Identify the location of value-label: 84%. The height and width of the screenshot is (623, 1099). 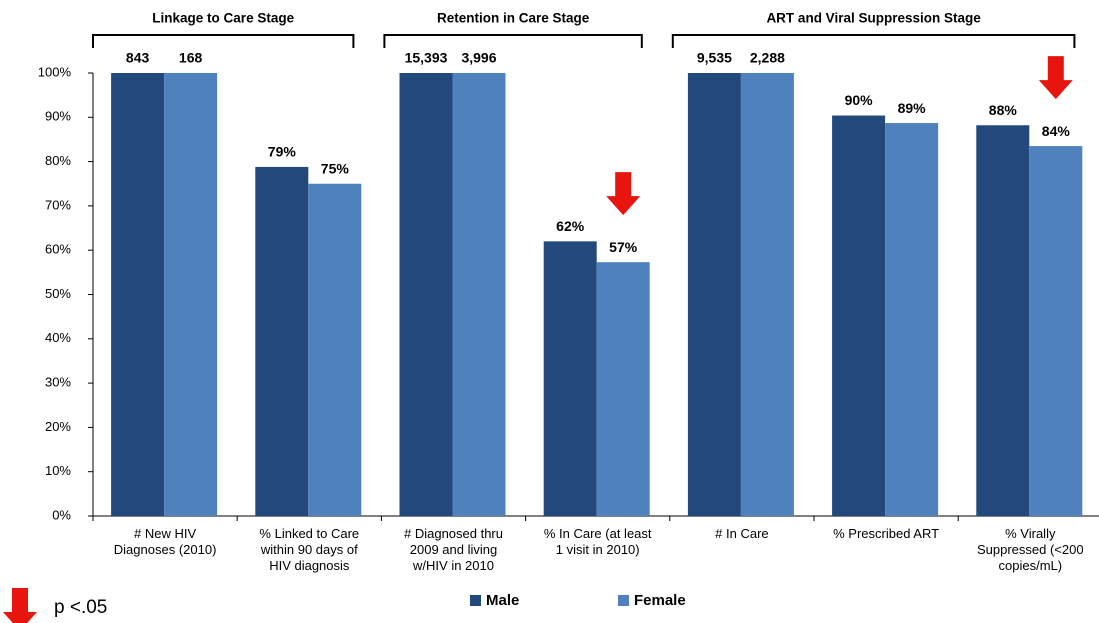
(1056, 131).